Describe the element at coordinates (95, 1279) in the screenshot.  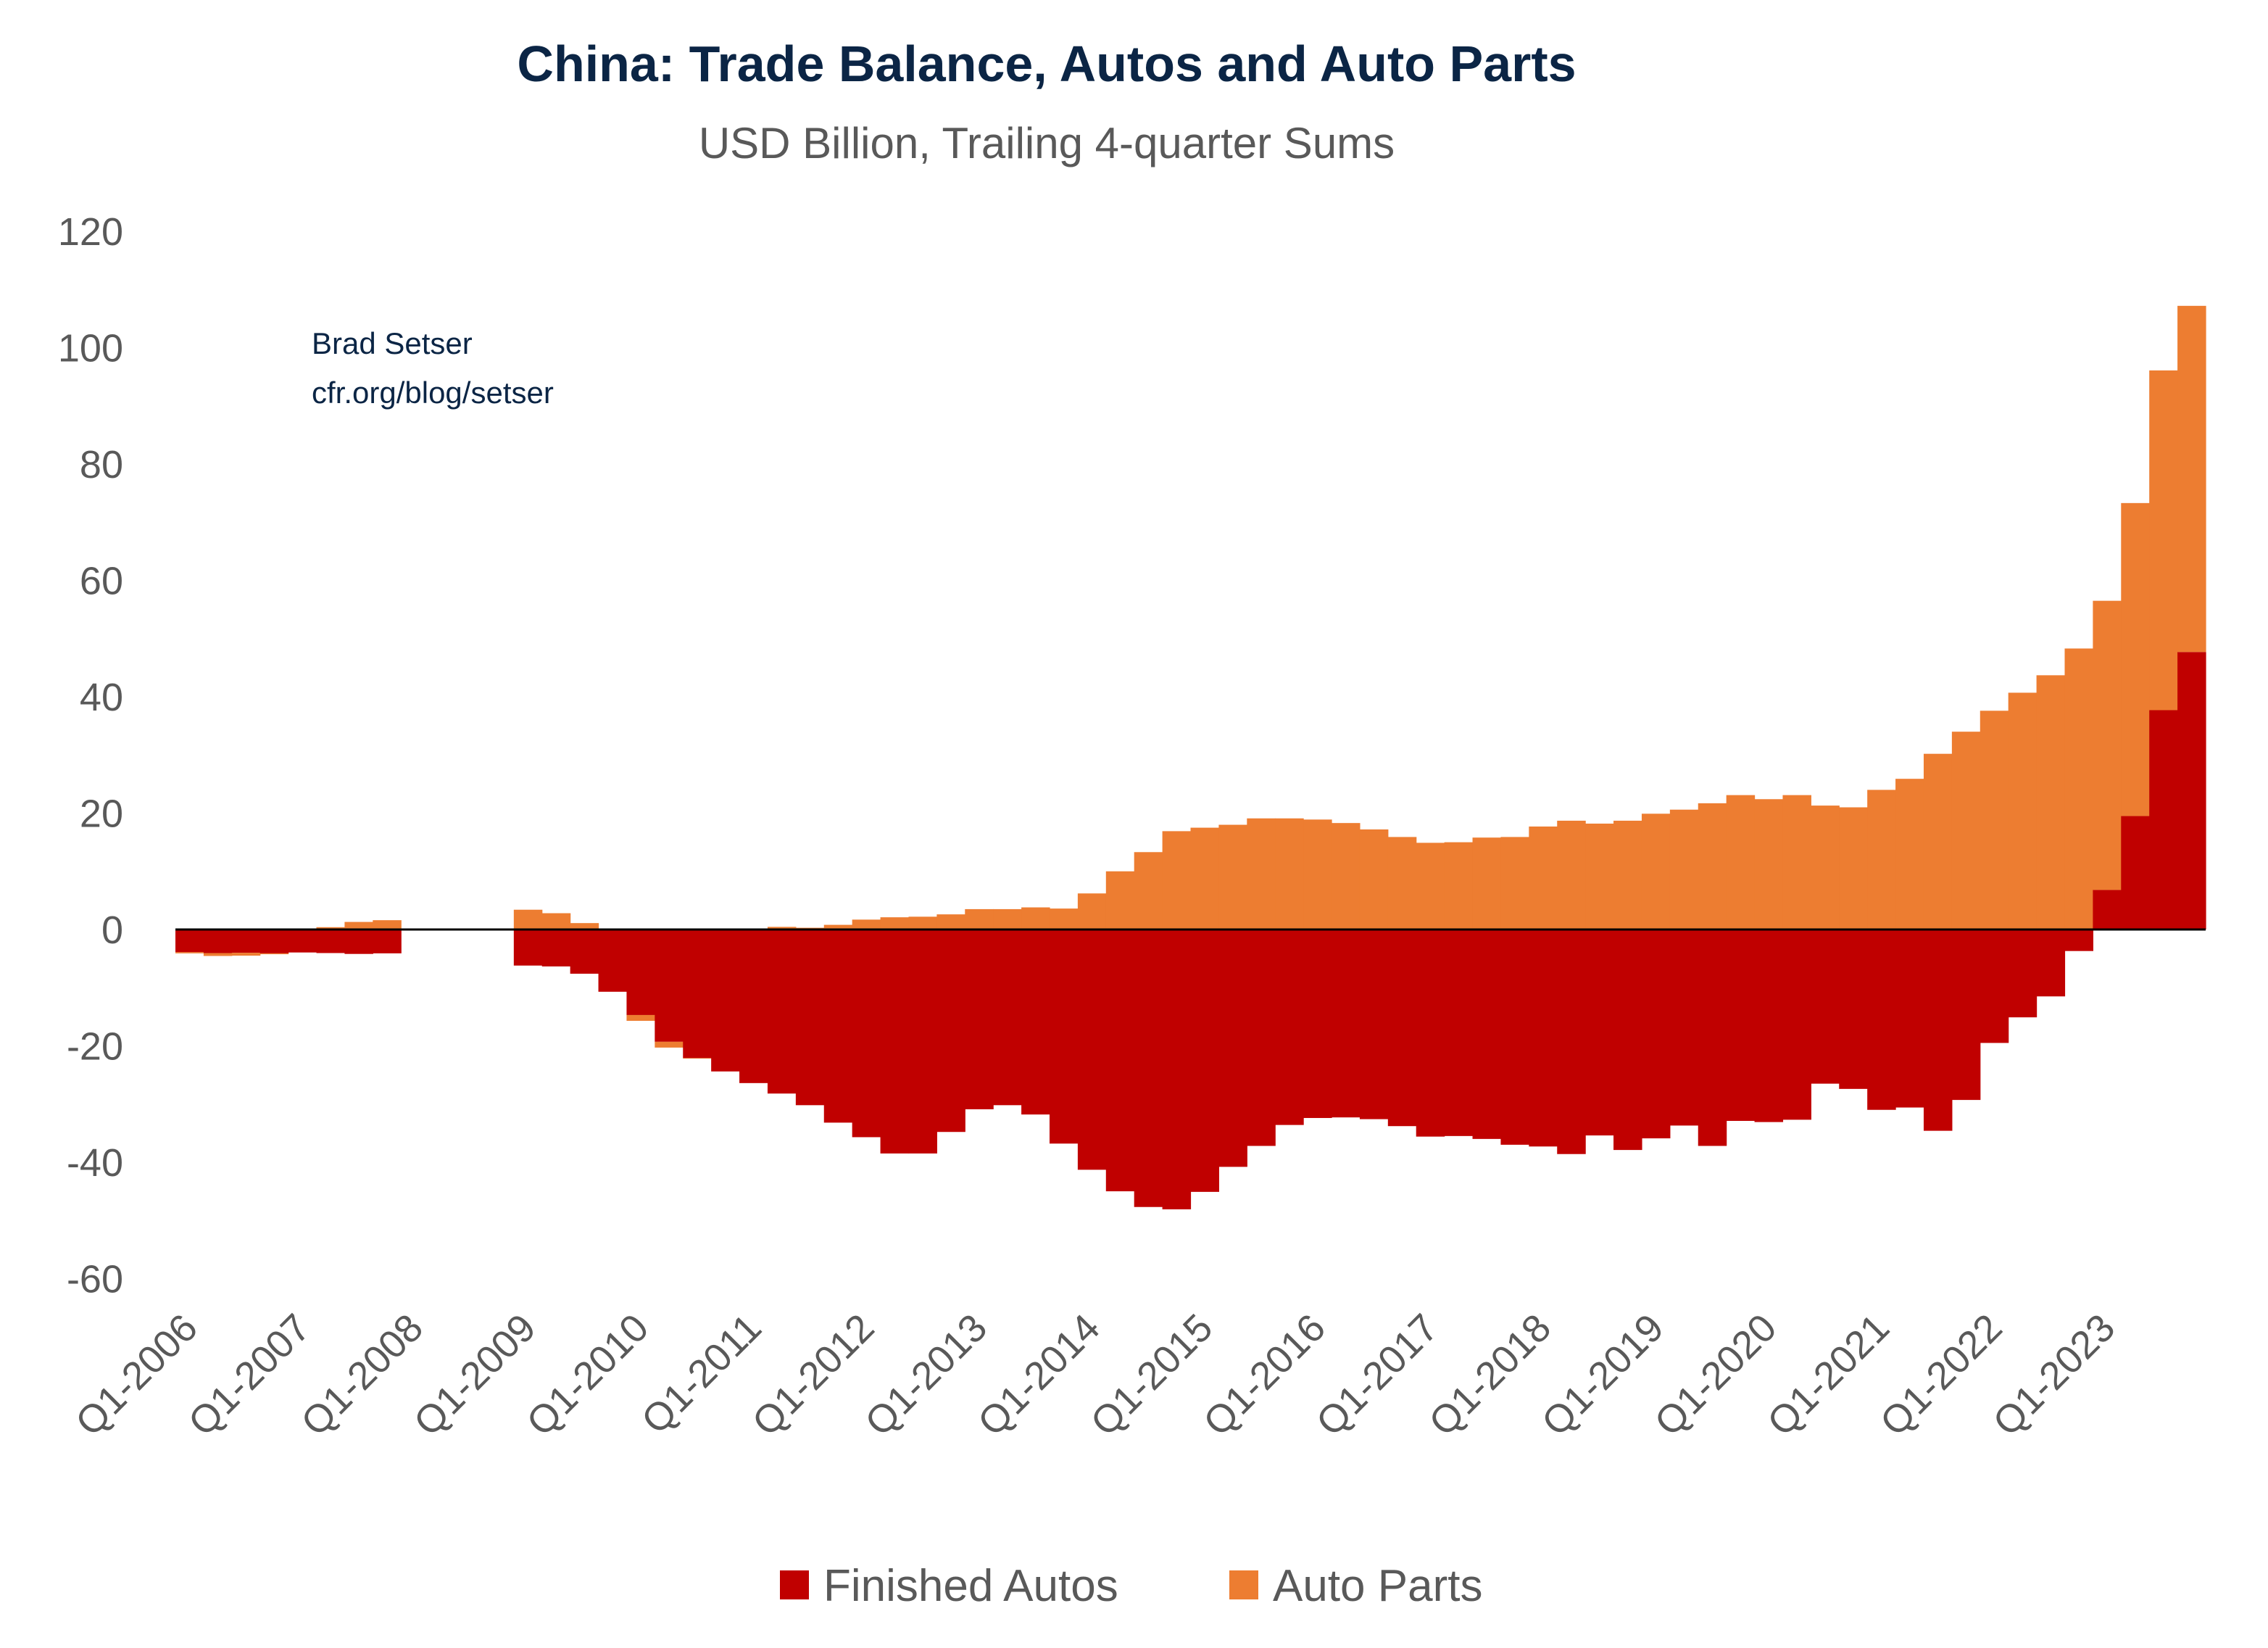
I see `y-tick-label: -60` at that location.